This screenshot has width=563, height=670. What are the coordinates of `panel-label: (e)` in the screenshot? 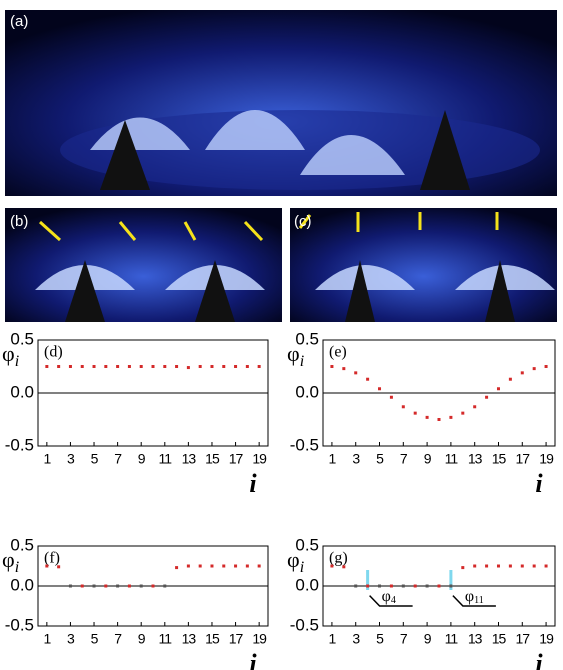 It's located at (338, 352).